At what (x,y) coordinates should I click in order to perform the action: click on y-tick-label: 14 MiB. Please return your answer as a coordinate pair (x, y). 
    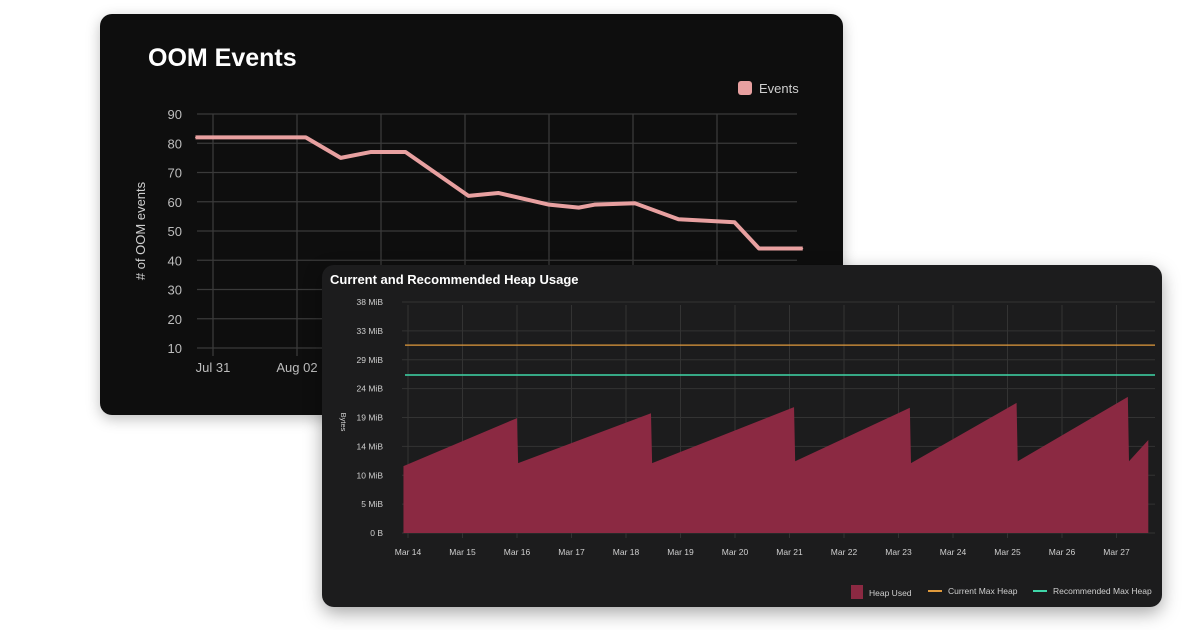
    Looking at the image, I should click on (370, 446).